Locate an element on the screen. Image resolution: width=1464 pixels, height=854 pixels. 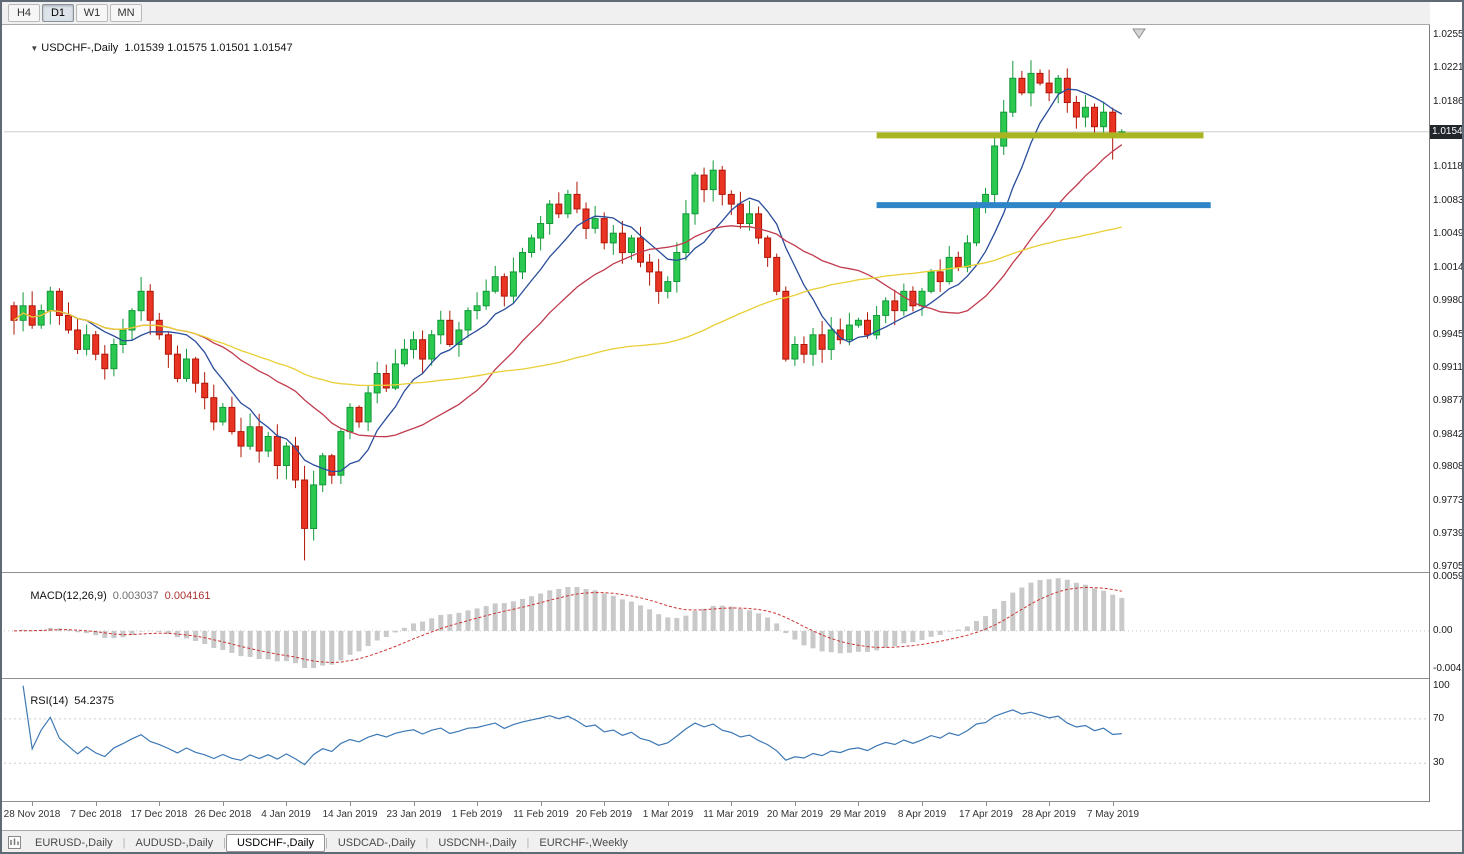
rsi-pane: RSI(14) 54.2375 is located at coordinates (716, 740).